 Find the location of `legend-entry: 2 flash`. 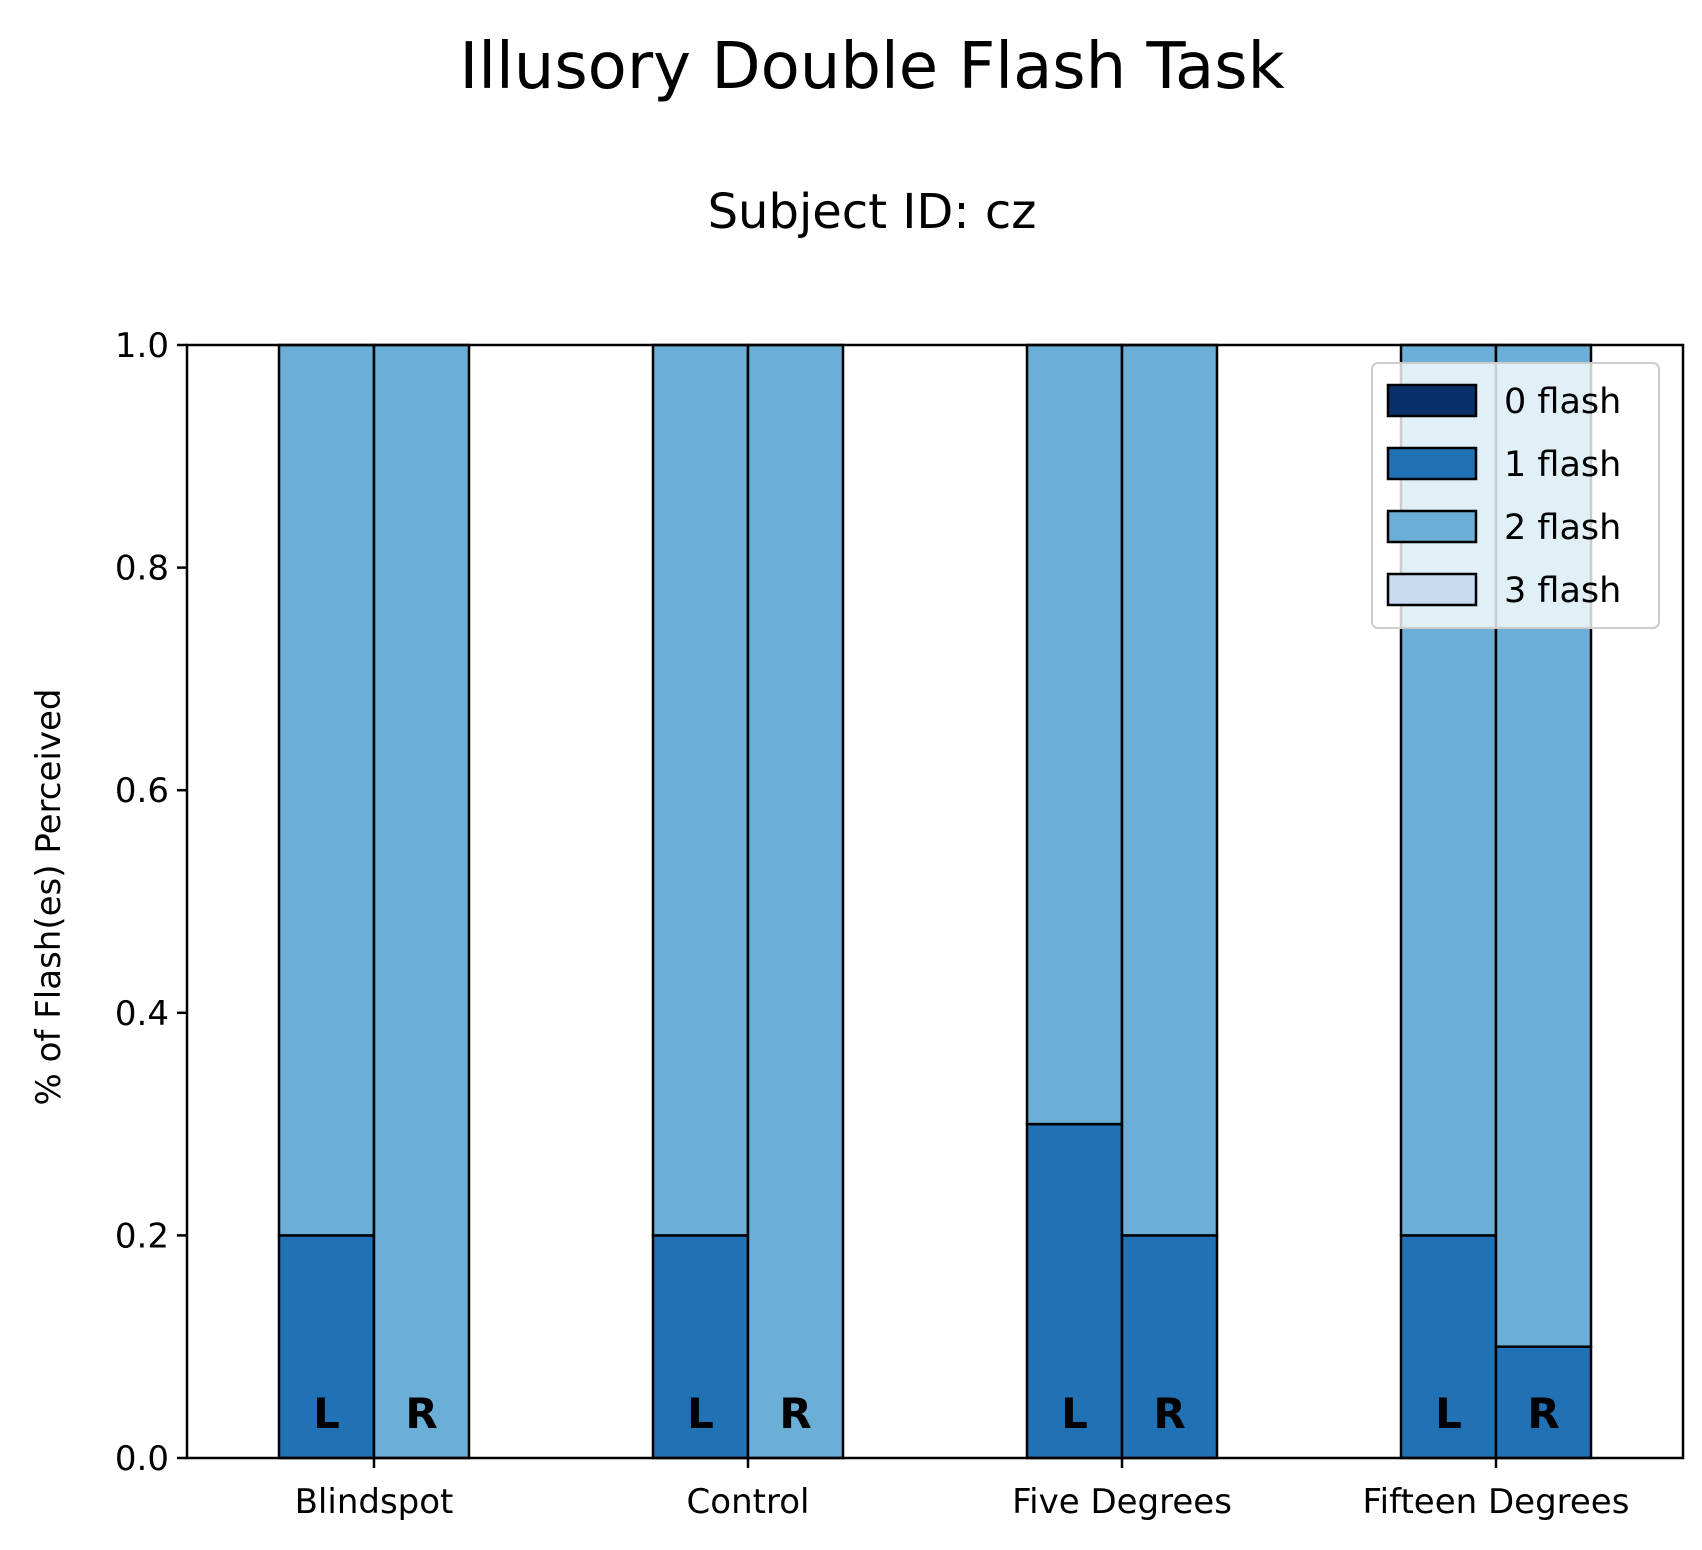

legend-entry: 2 flash is located at coordinates (1562, 528).